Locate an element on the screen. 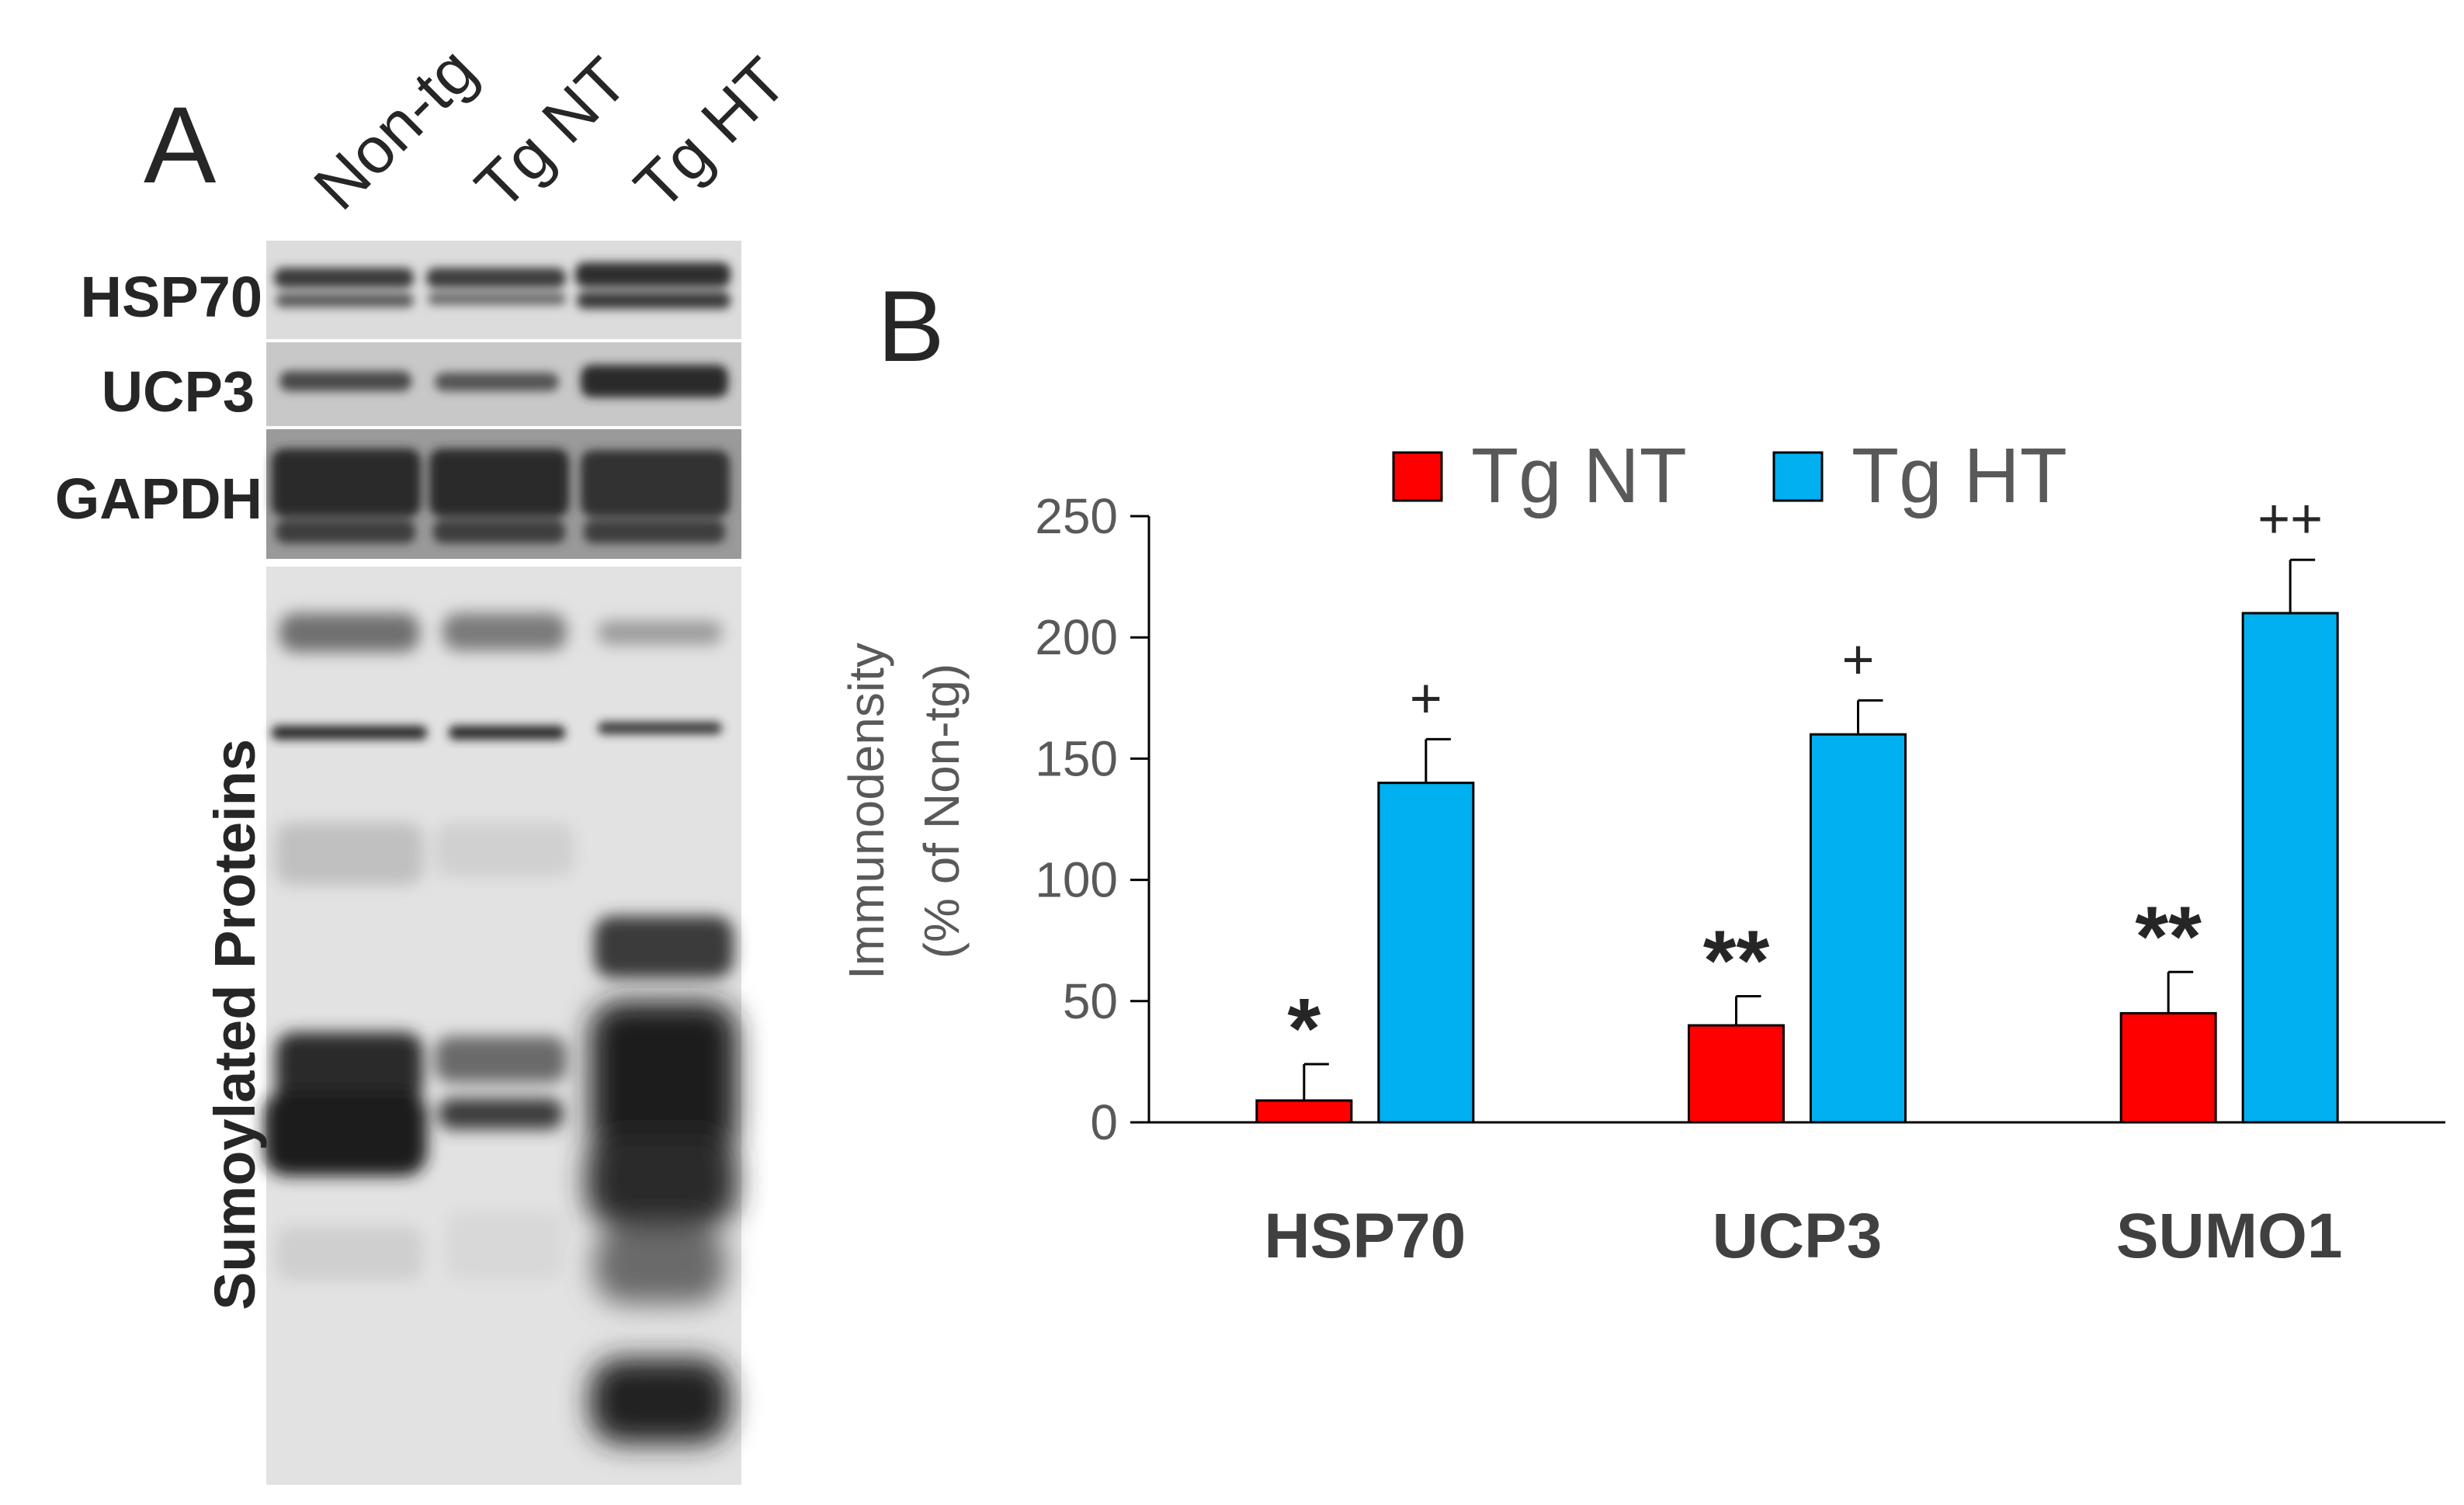 This screenshot has height=1505, width=2464. blot-hsp70 is located at coordinates (504, 290).